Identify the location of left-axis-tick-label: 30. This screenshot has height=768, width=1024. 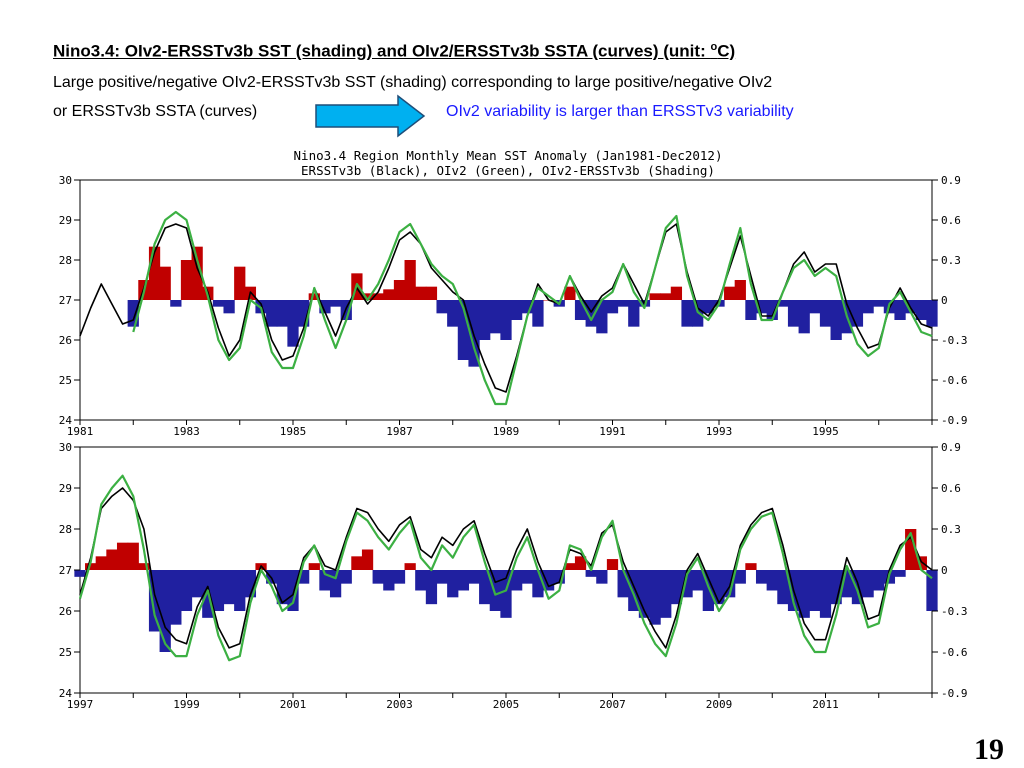
(65, 180).